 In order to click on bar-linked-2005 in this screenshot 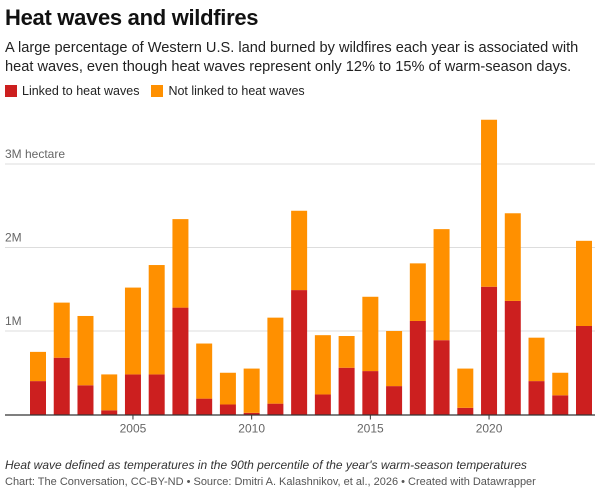, I will do `click(132, 394)`.